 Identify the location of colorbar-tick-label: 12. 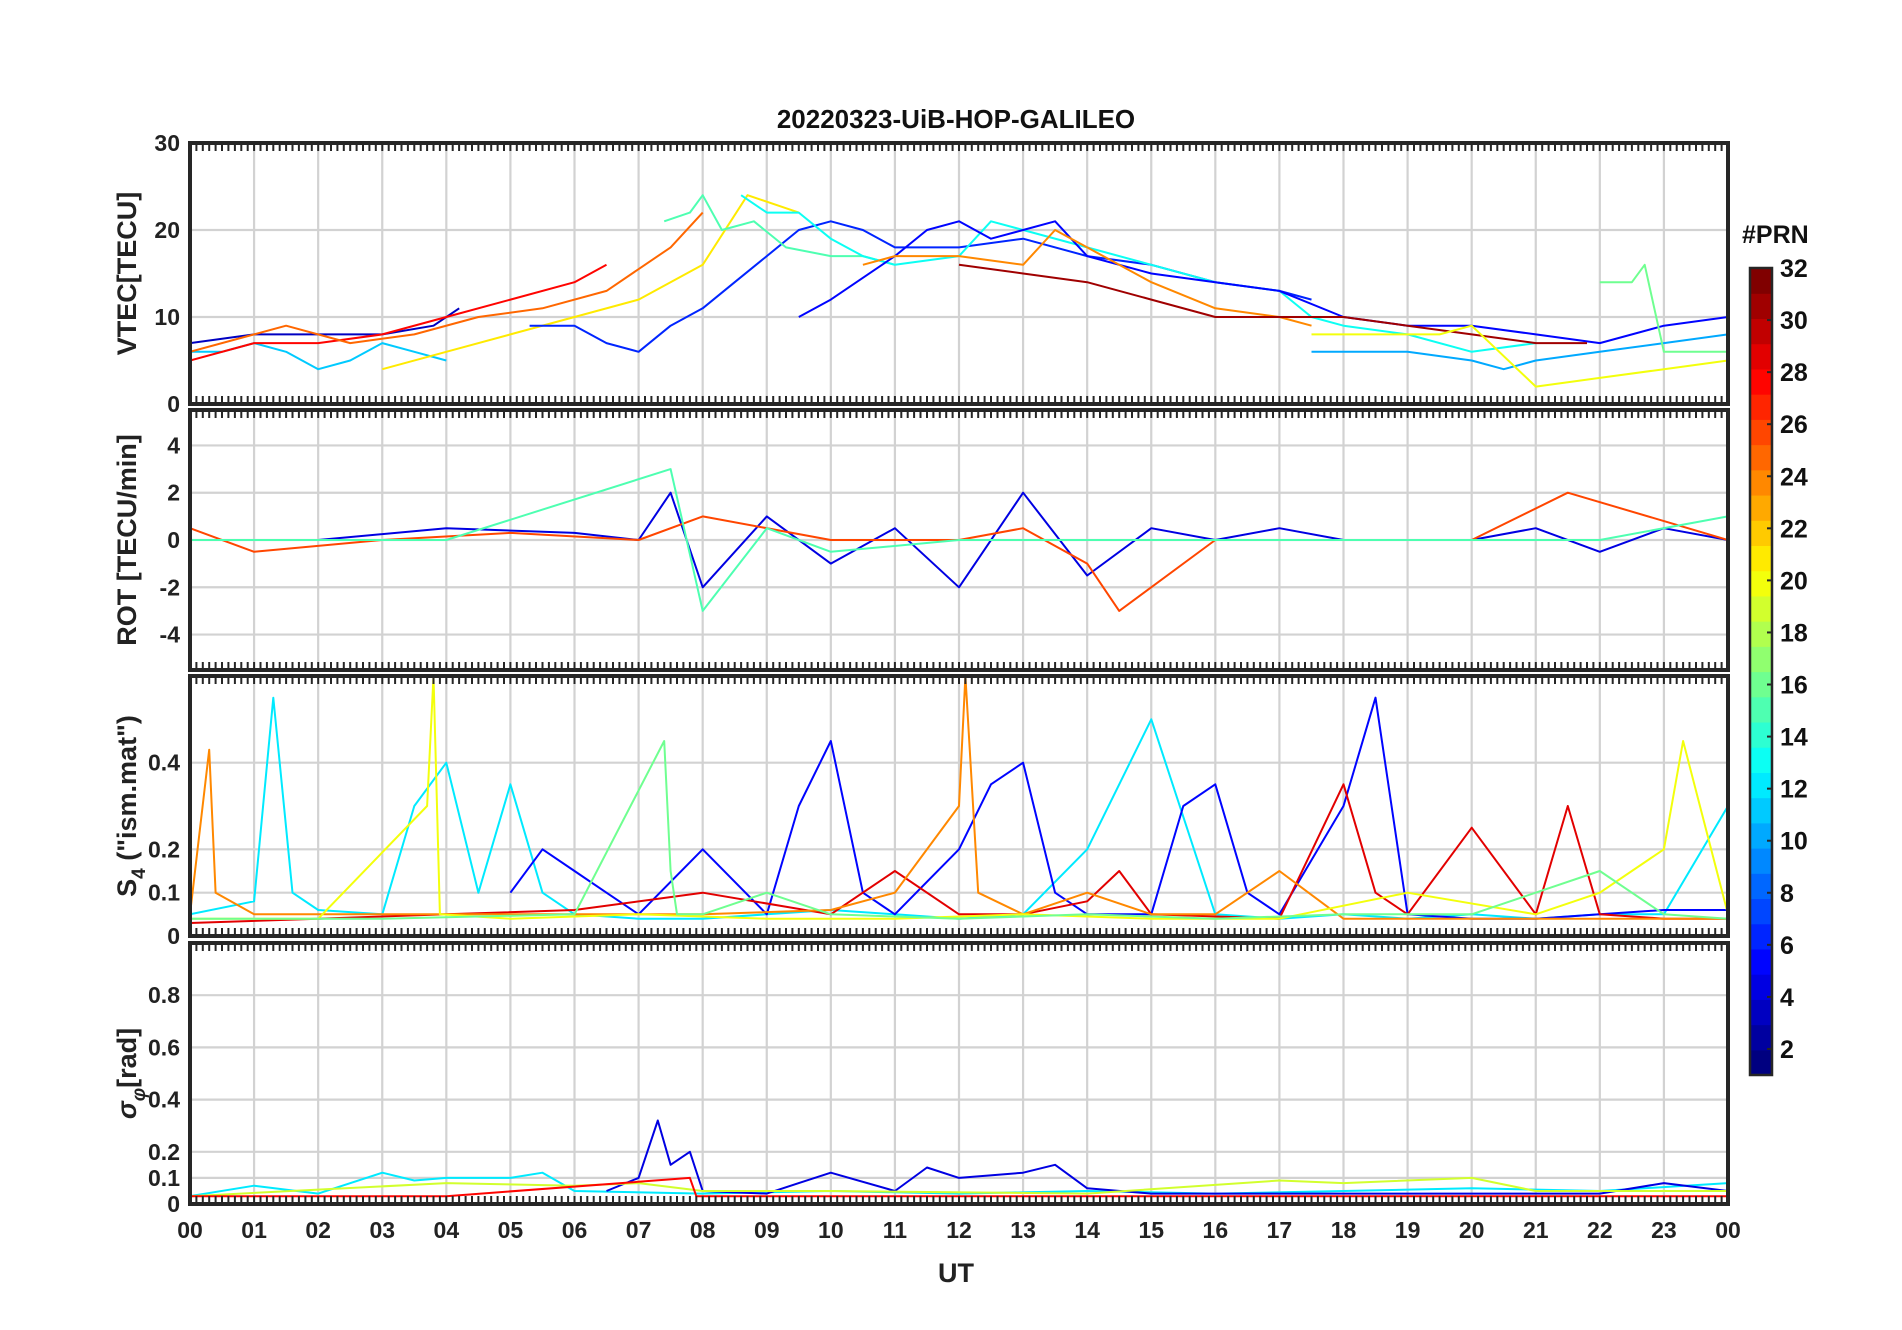
(1794, 790).